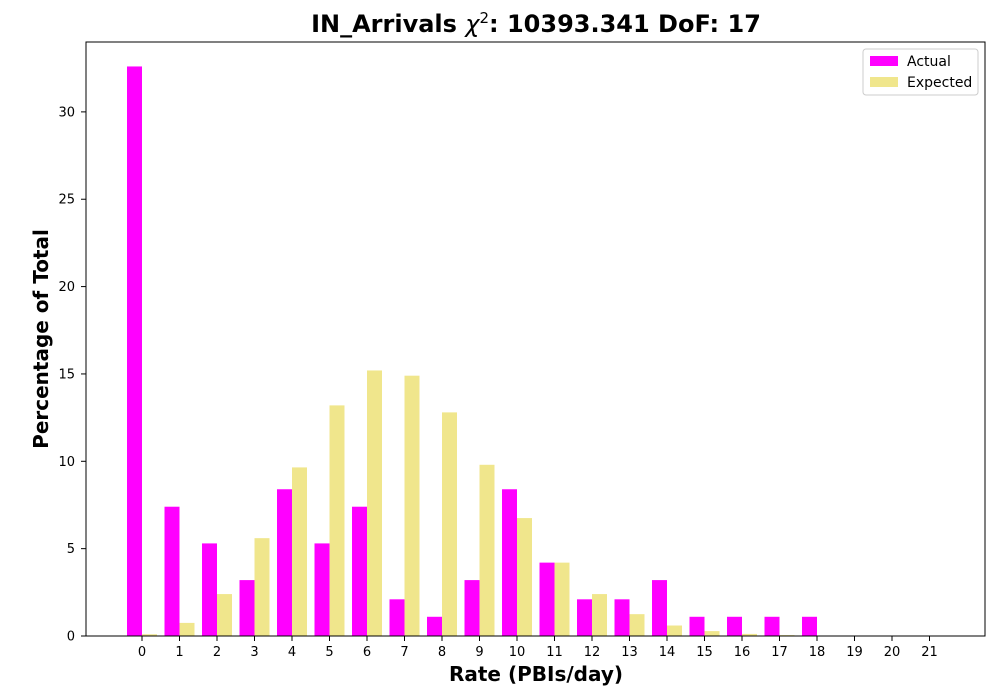 This screenshot has height=700, width=1000. What do you see at coordinates (179, 652) in the screenshot?
I see `x-tick-label: 1` at bounding box center [179, 652].